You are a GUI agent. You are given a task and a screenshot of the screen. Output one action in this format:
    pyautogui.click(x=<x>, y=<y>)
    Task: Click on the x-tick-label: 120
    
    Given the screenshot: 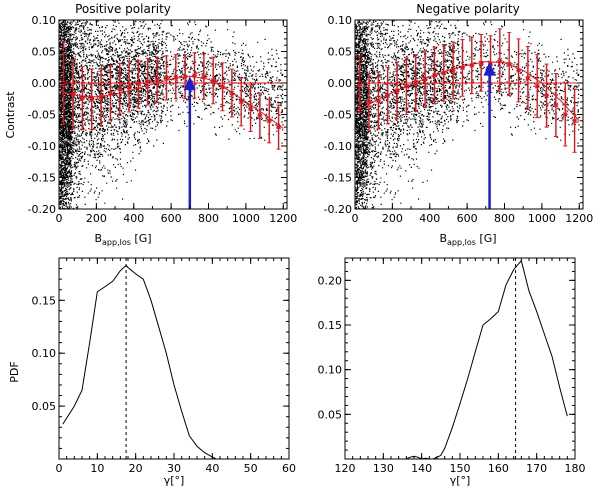 What is the action you would take?
    pyautogui.click(x=345, y=468)
    